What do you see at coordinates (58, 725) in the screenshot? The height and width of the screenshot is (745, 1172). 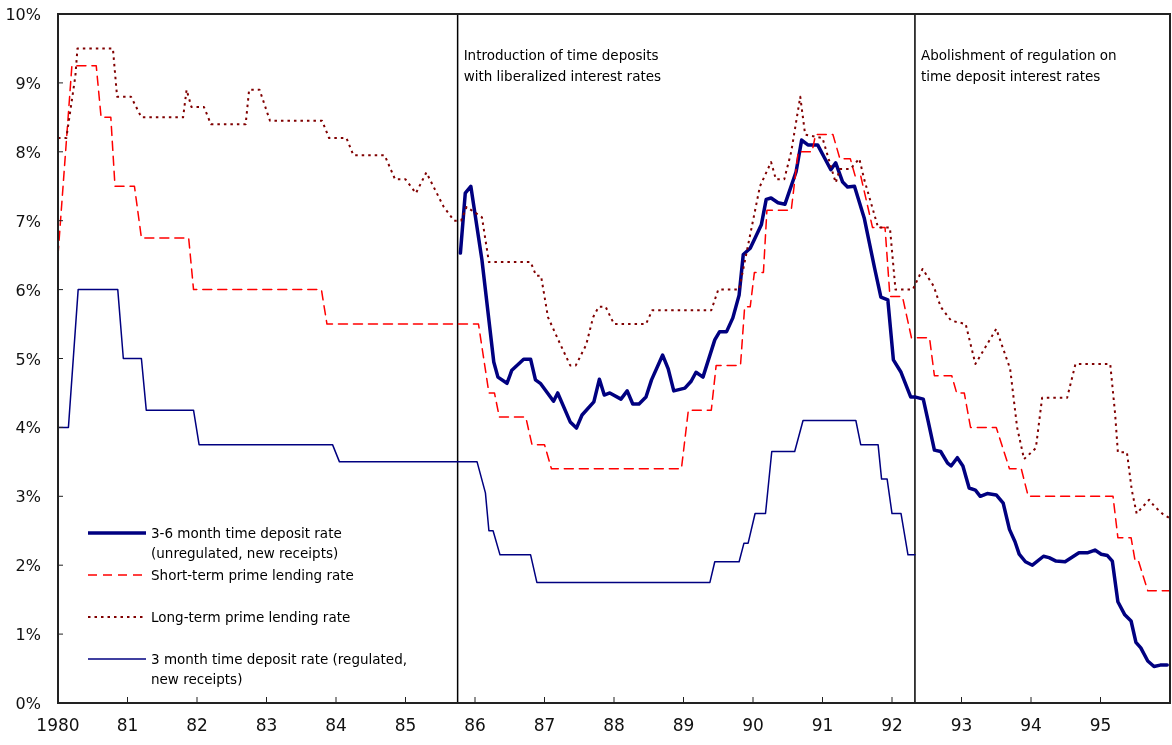 I see `x-tick-label: 1980` at bounding box center [58, 725].